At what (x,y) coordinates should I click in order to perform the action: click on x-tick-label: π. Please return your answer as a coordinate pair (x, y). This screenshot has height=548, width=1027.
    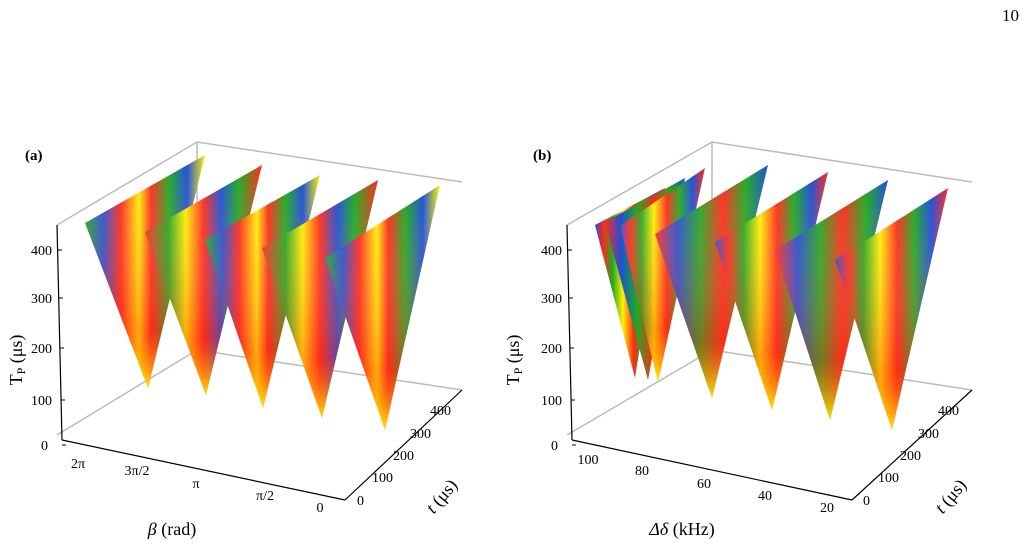
    Looking at the image, I should click on (195, 484).